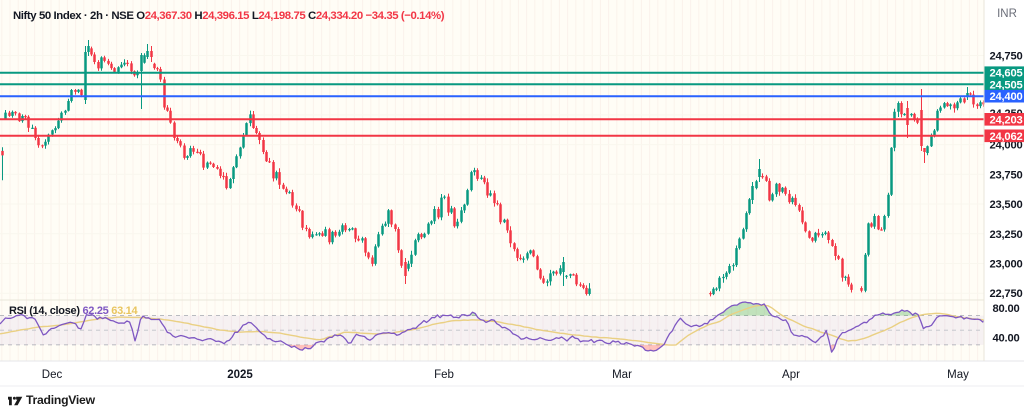 This screenshot has width=1024, height=411. Describe the element at coordinates (1007, 14) in the screenshot. I see `svg-text: INR` at that location.